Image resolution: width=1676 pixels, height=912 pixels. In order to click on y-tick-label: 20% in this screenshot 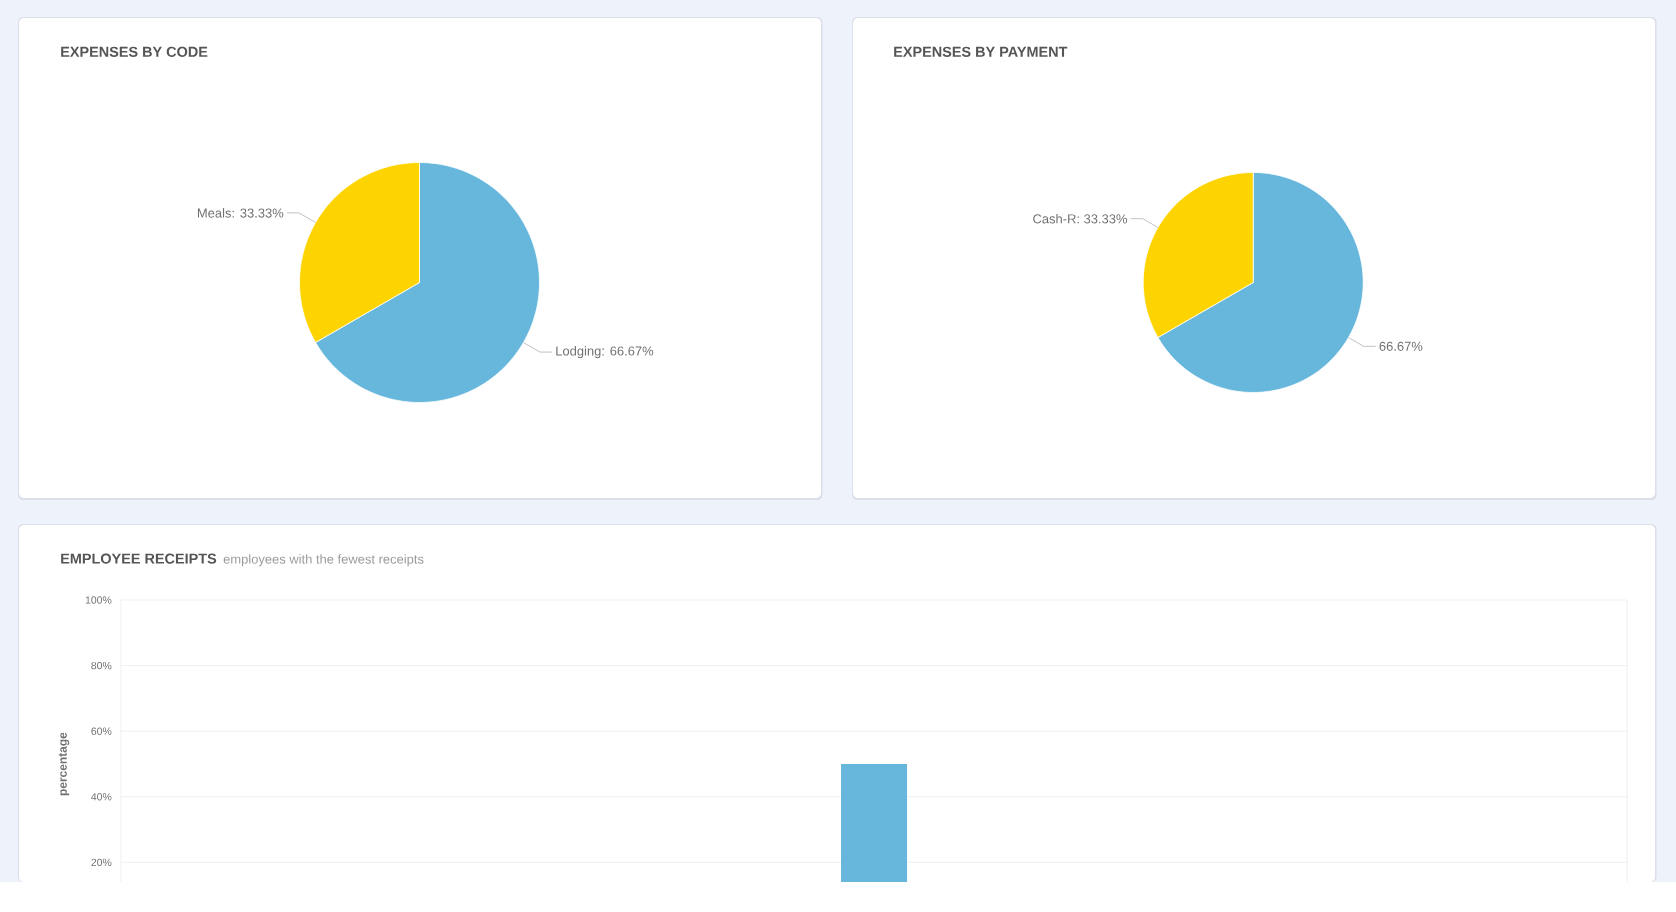, I will do `click(101, 862)`.